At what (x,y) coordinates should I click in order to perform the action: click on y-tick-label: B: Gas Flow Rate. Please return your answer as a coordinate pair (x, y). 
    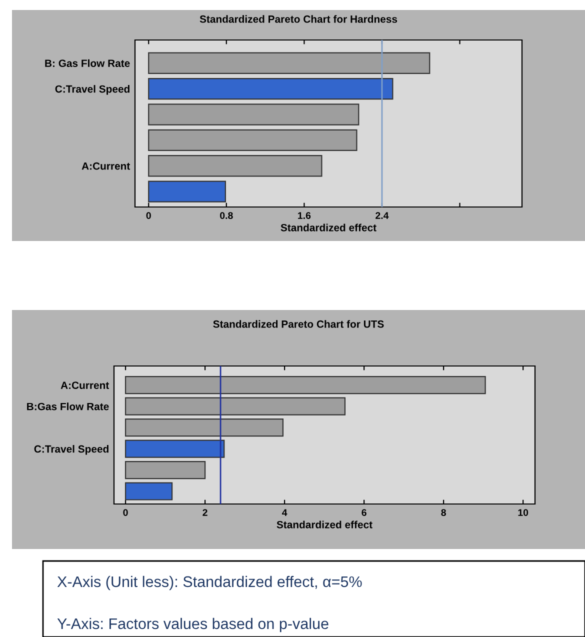
    Looking at the image, I should click on (87, 63).